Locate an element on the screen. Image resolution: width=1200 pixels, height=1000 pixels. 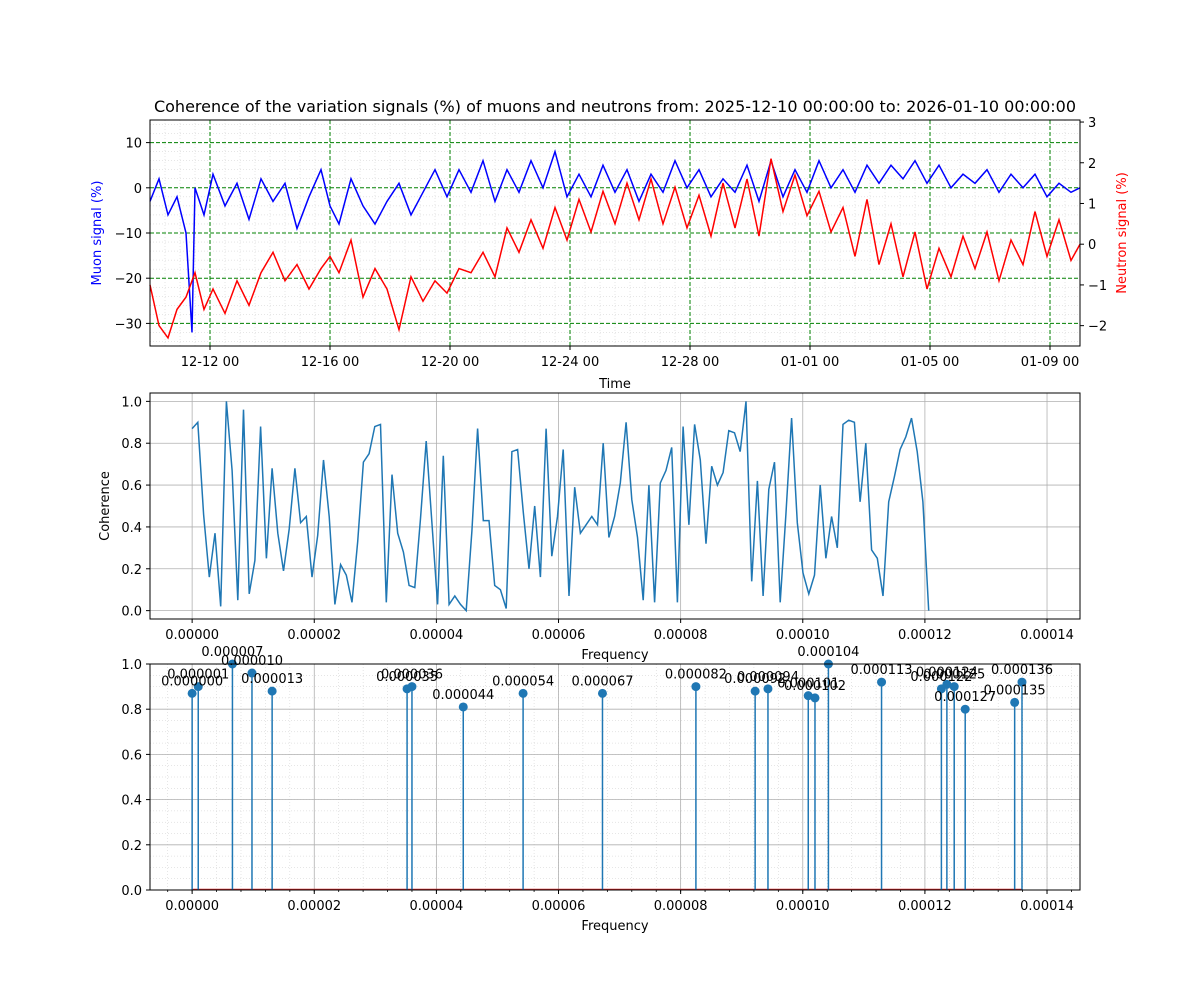
peak-frequency-label: 0.000104 is located at coordinates (828, 652).